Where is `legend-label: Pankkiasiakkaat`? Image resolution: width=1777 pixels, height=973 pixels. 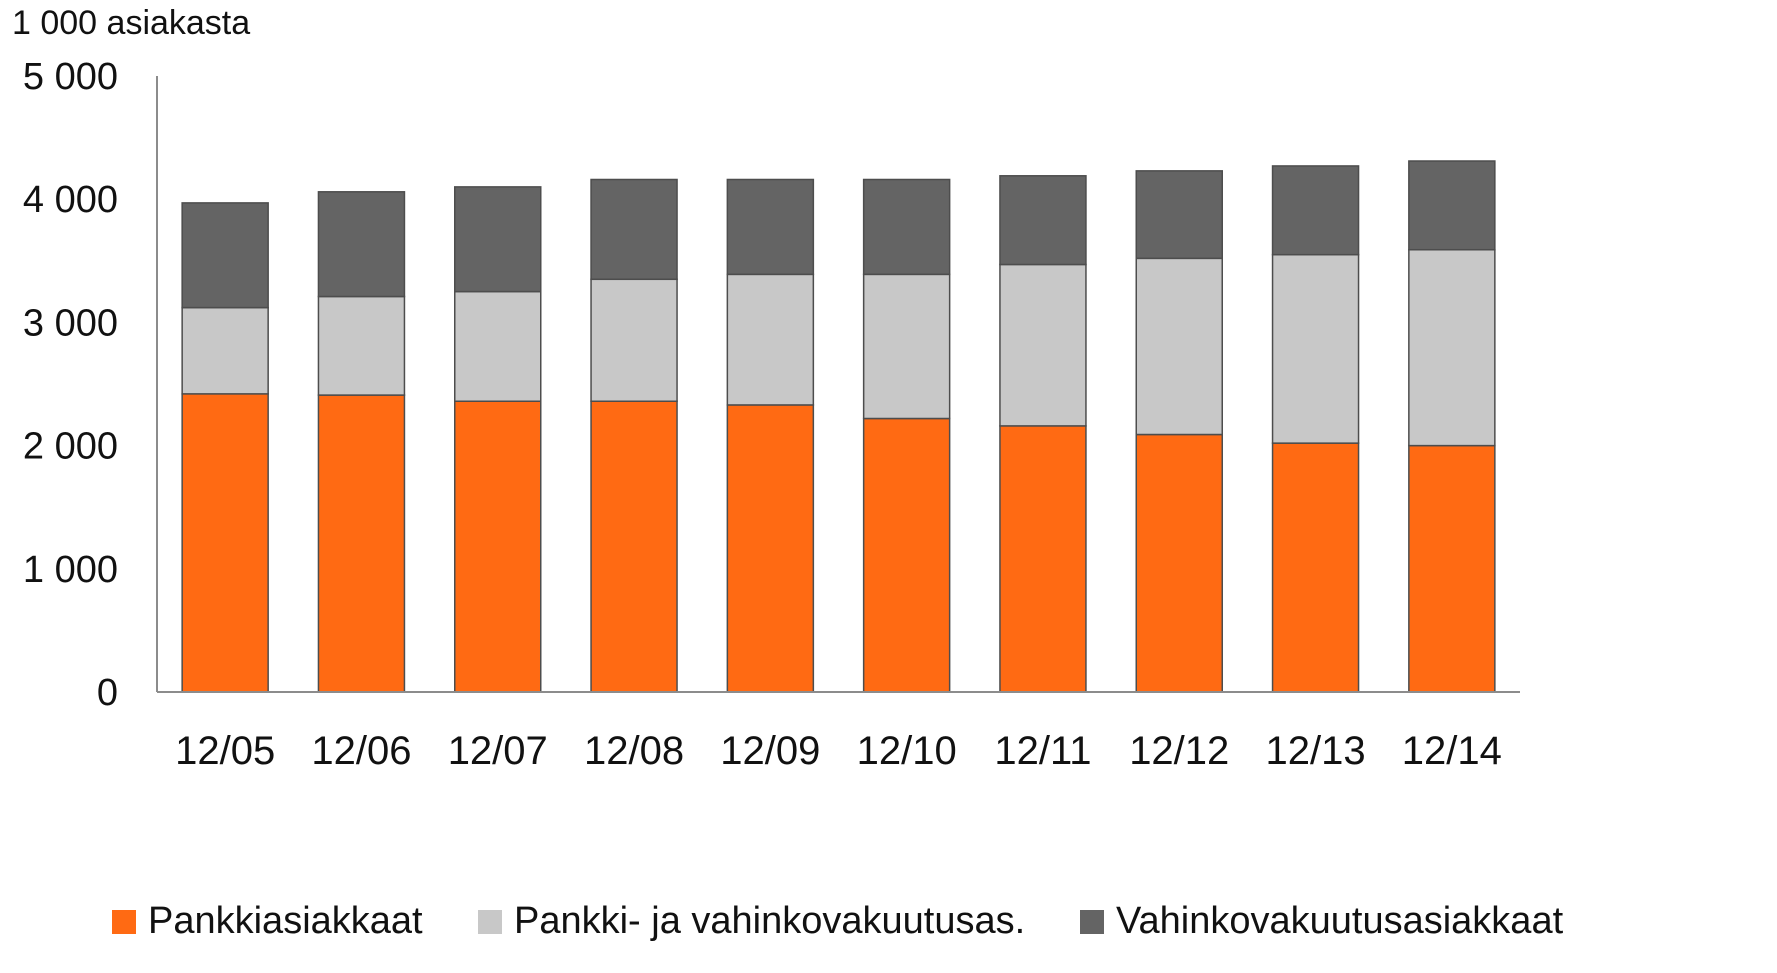 legend-label: Pankkiasiakkaat is located at coordinates (285, 921).